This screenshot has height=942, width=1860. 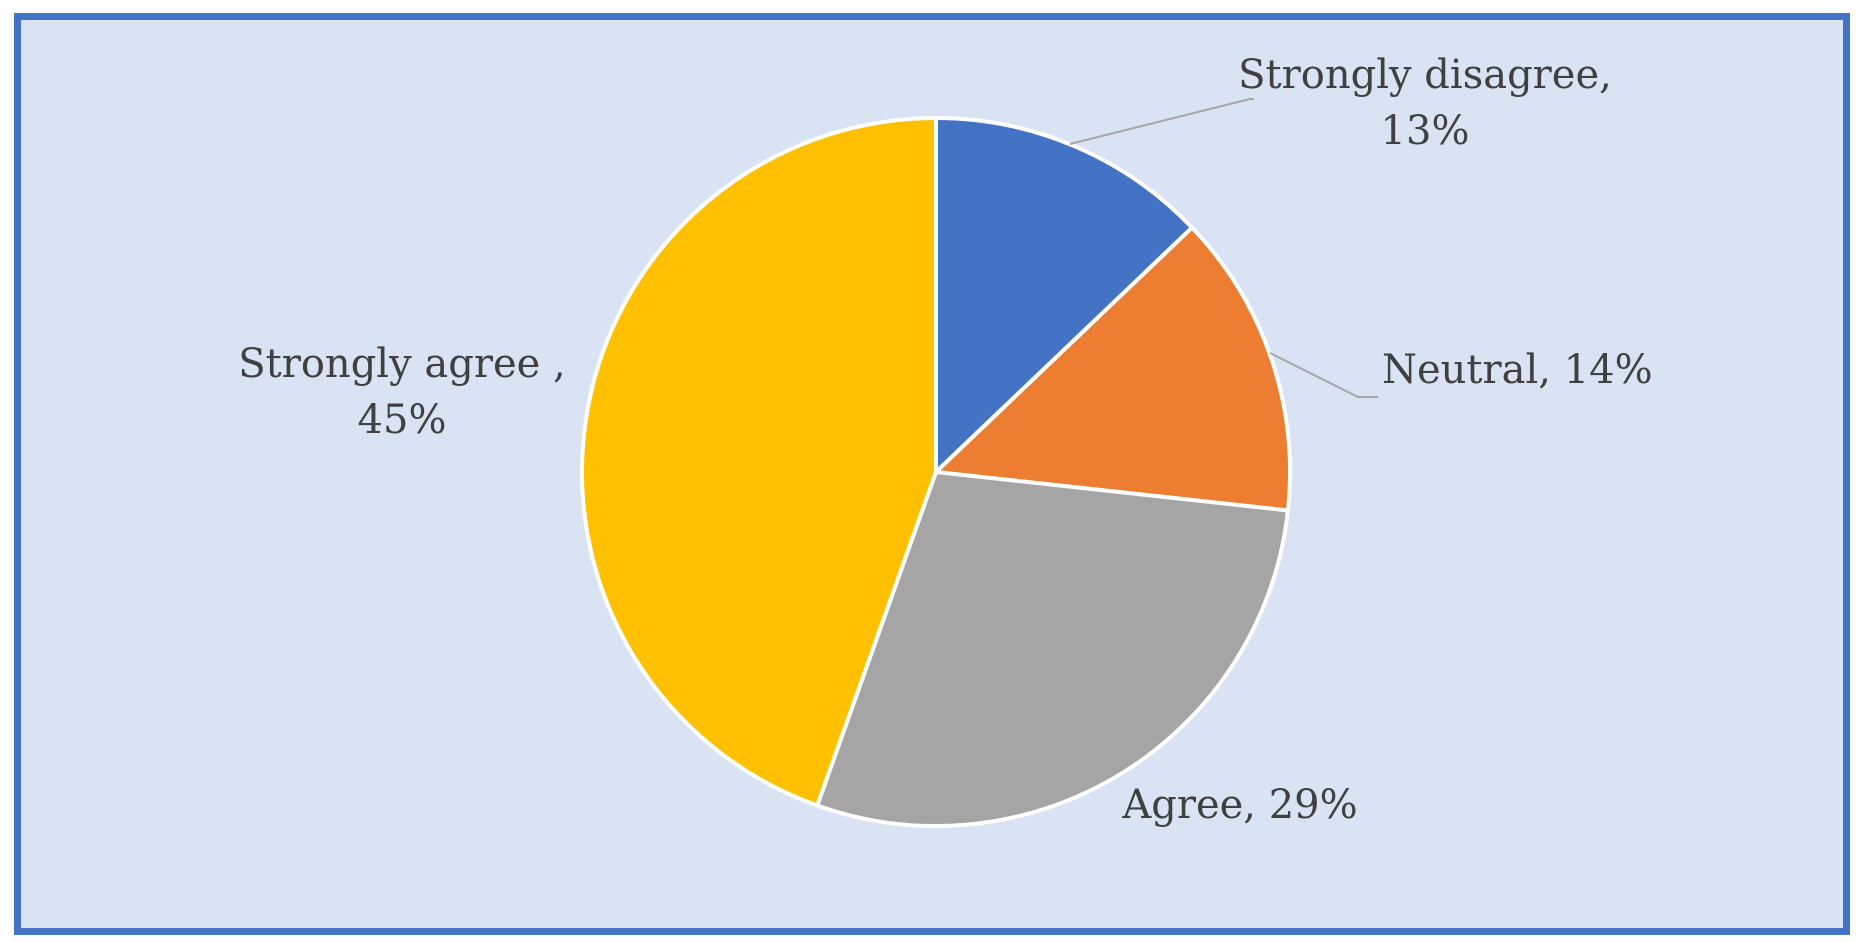 I want to click on data-label-agree: Agree, 29%, so click(x=1239, y=805).